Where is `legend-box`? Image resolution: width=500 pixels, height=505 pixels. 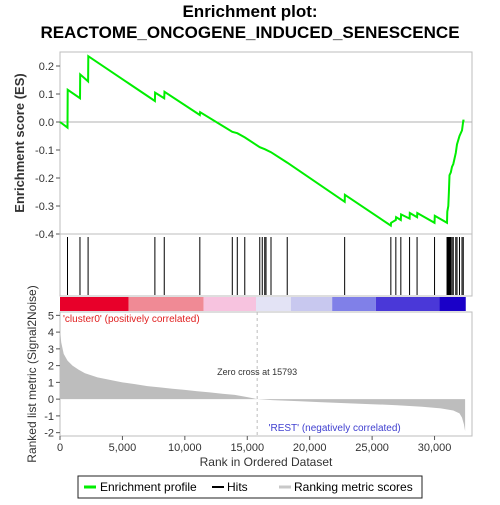
legend-box is located at coordinates (250, 487).